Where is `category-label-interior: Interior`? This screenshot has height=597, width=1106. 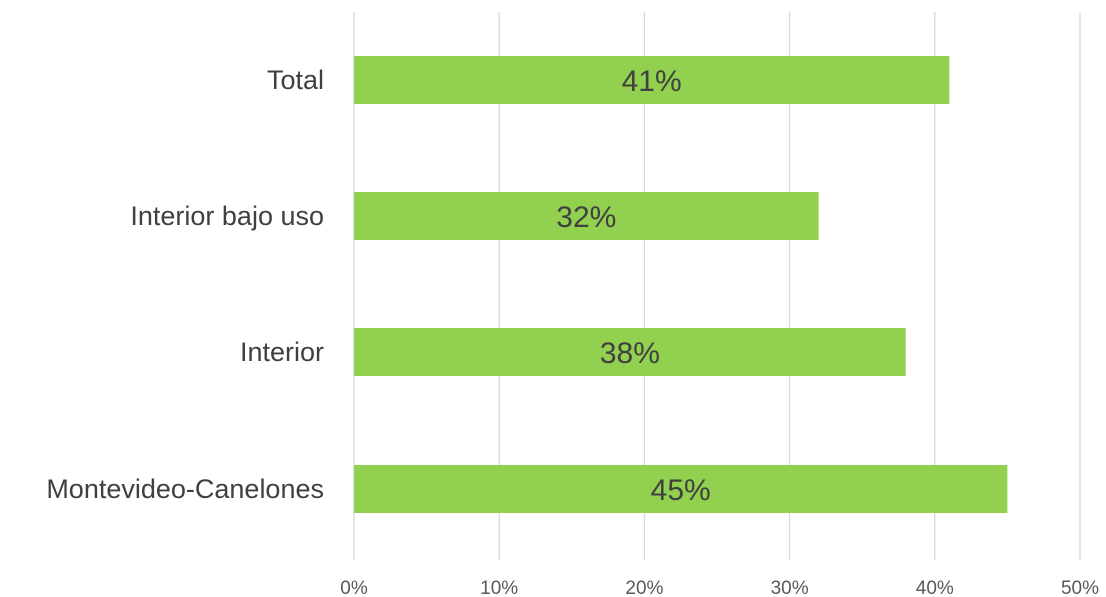 category-label-interior: Interior is located at coordinates (282, 352).